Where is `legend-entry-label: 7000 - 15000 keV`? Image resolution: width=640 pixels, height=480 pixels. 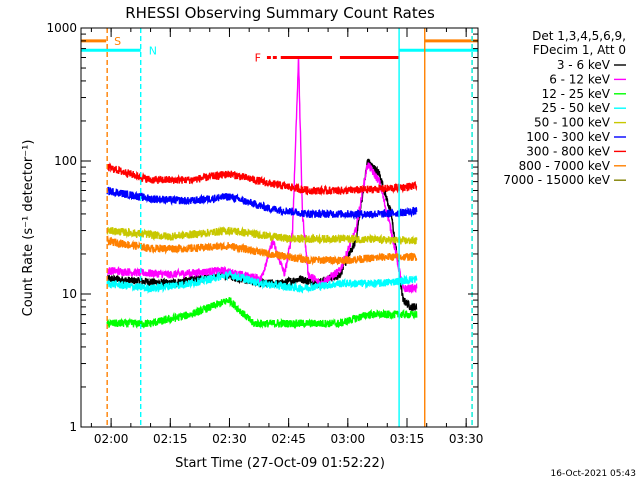 legend-entry-label: 7000 - 15000 keV is located at coordinates (556, 180).